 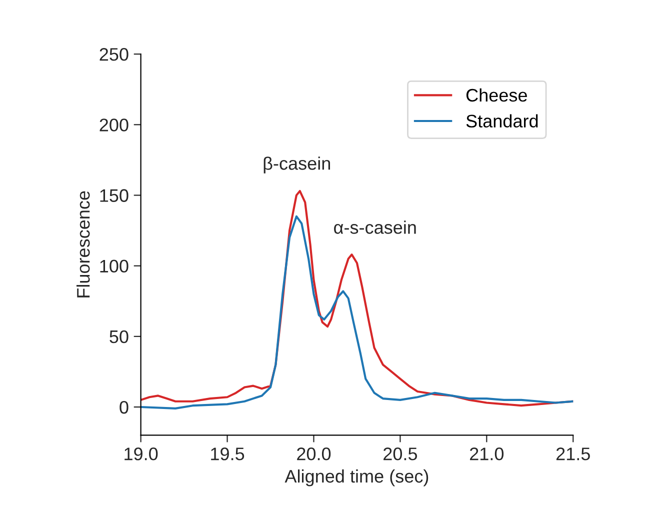 What do you see at coordinates (502, 121) in the screenshot?
I see `legend-label: Standard` at bounding box center [502, 121].